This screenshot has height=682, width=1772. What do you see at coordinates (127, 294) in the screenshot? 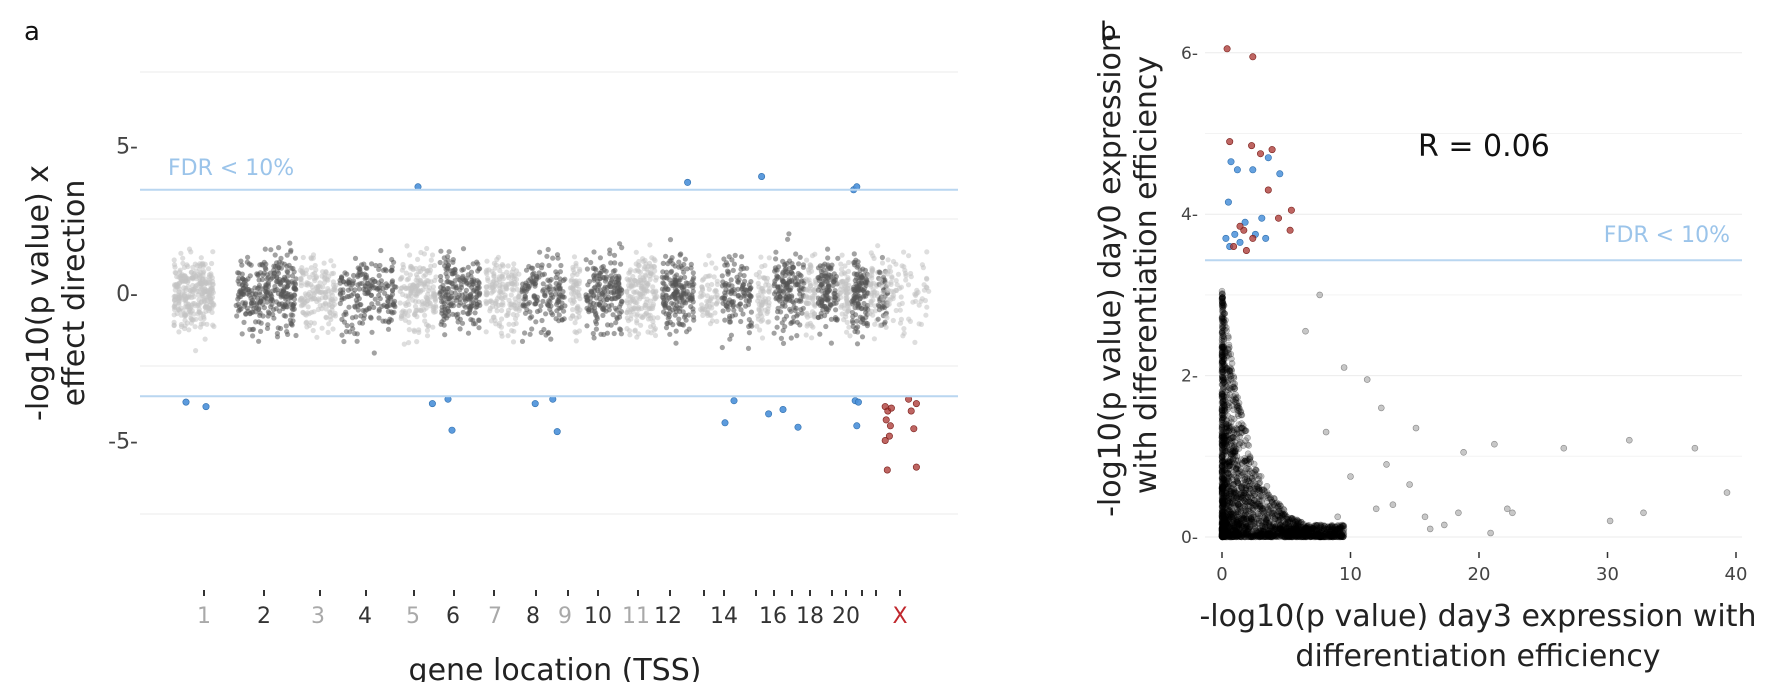
I see `panel-a-y-tick-label: 0-` at bounding box center [127, 294].